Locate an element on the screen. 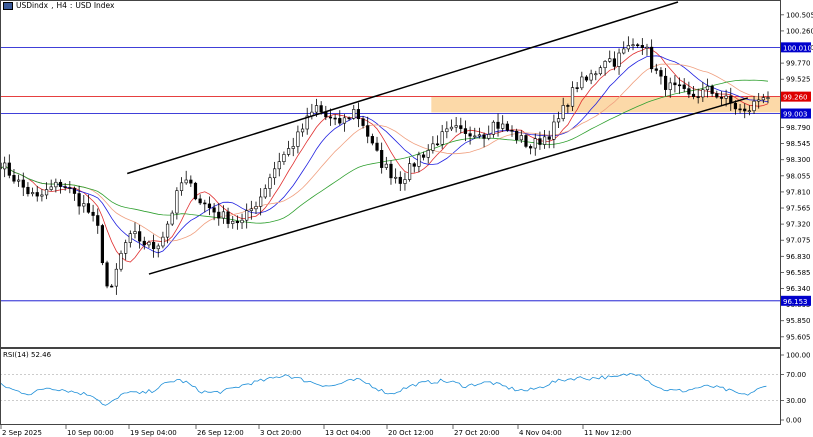 The height and width of the screenshot is (437, 813). y-tick-label: 98.790 is located at coordinates (798, 128).